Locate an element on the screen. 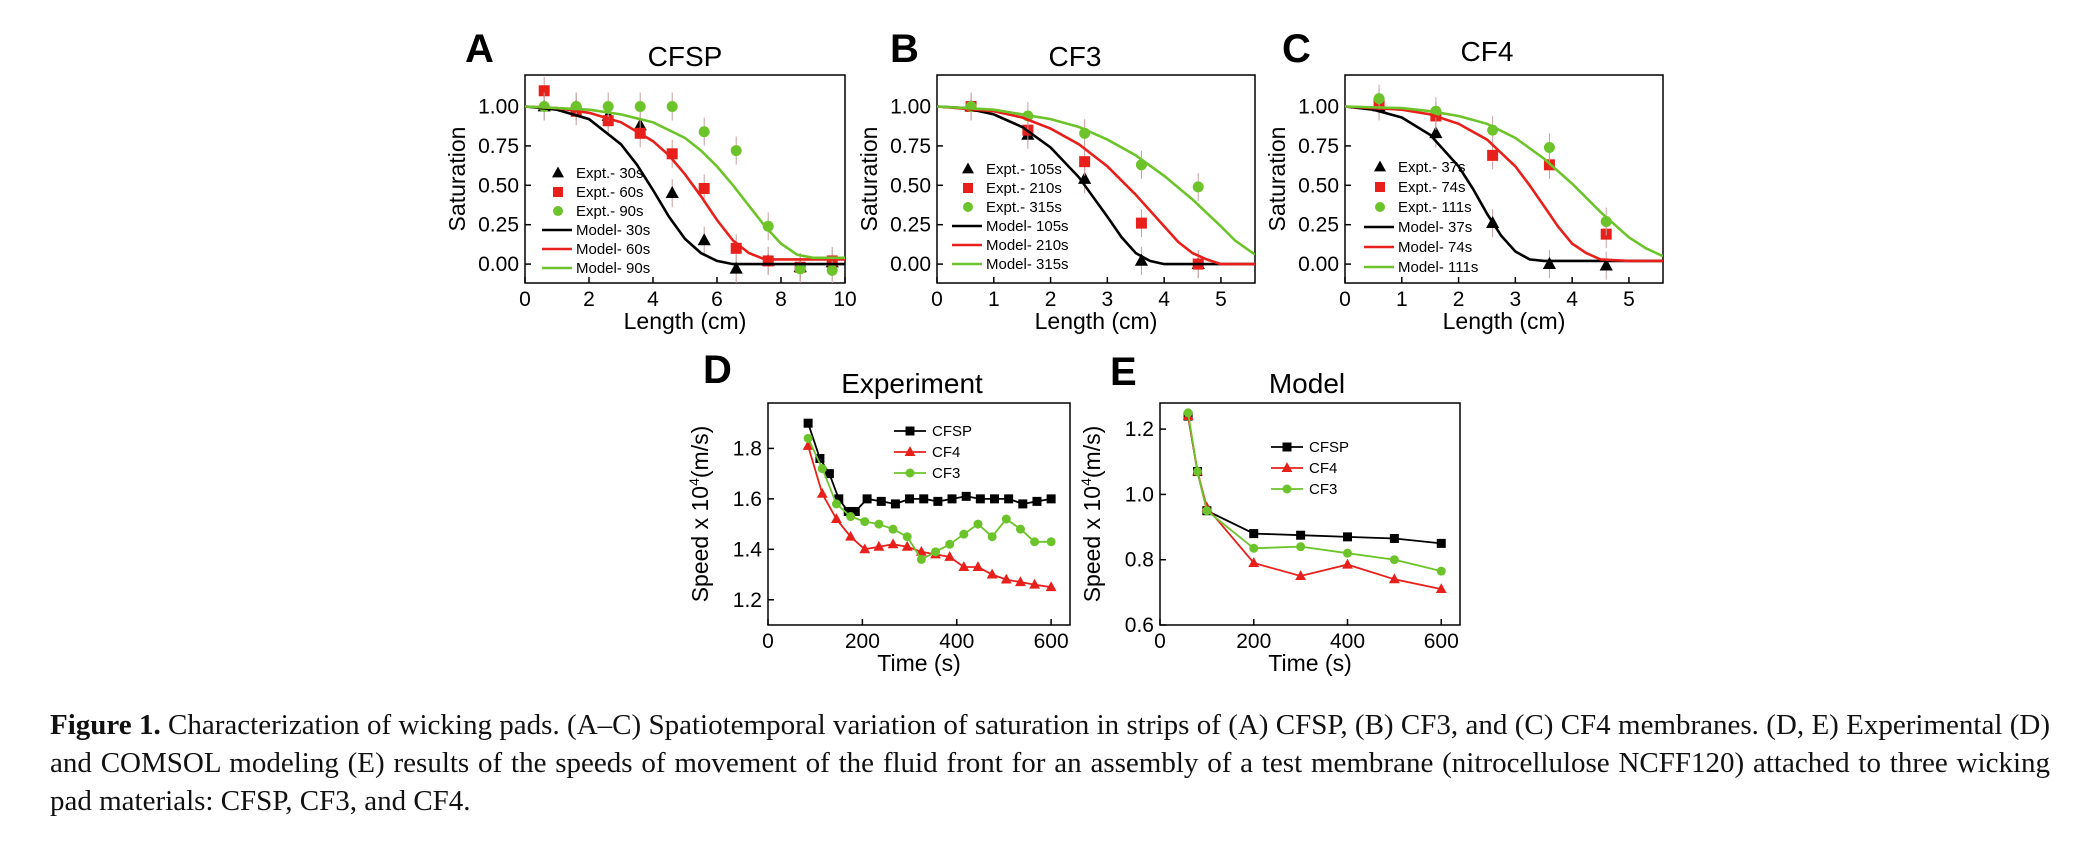  y-axis-label: Saturation is located at coordinates (869, 179).